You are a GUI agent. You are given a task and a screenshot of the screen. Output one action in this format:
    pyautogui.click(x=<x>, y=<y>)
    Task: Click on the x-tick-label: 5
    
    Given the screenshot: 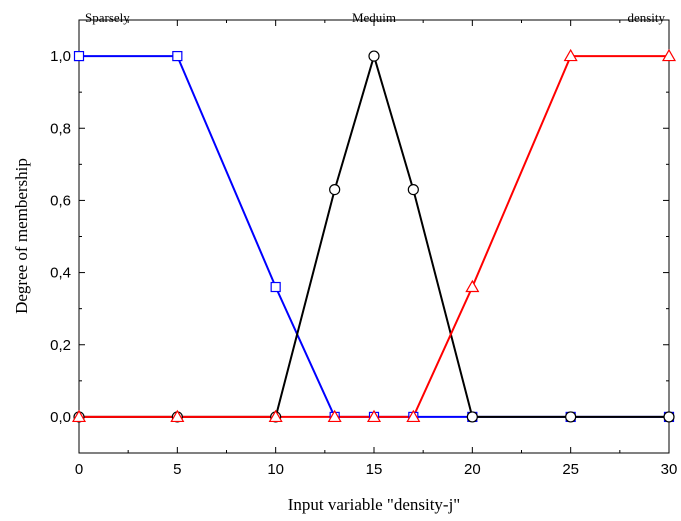 What is the action you would take?
    pyautogui.click(x=177, y=469)
    